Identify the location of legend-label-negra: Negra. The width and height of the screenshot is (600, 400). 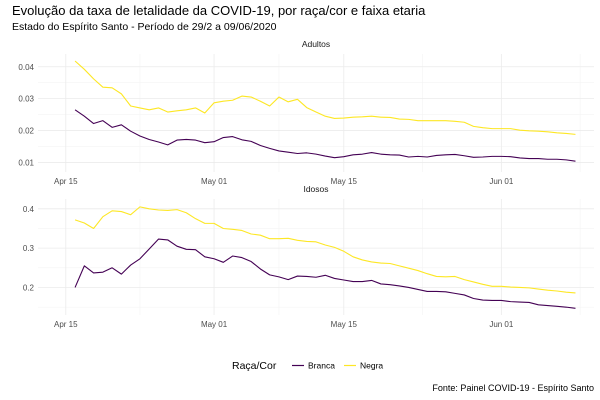
(371, 366).